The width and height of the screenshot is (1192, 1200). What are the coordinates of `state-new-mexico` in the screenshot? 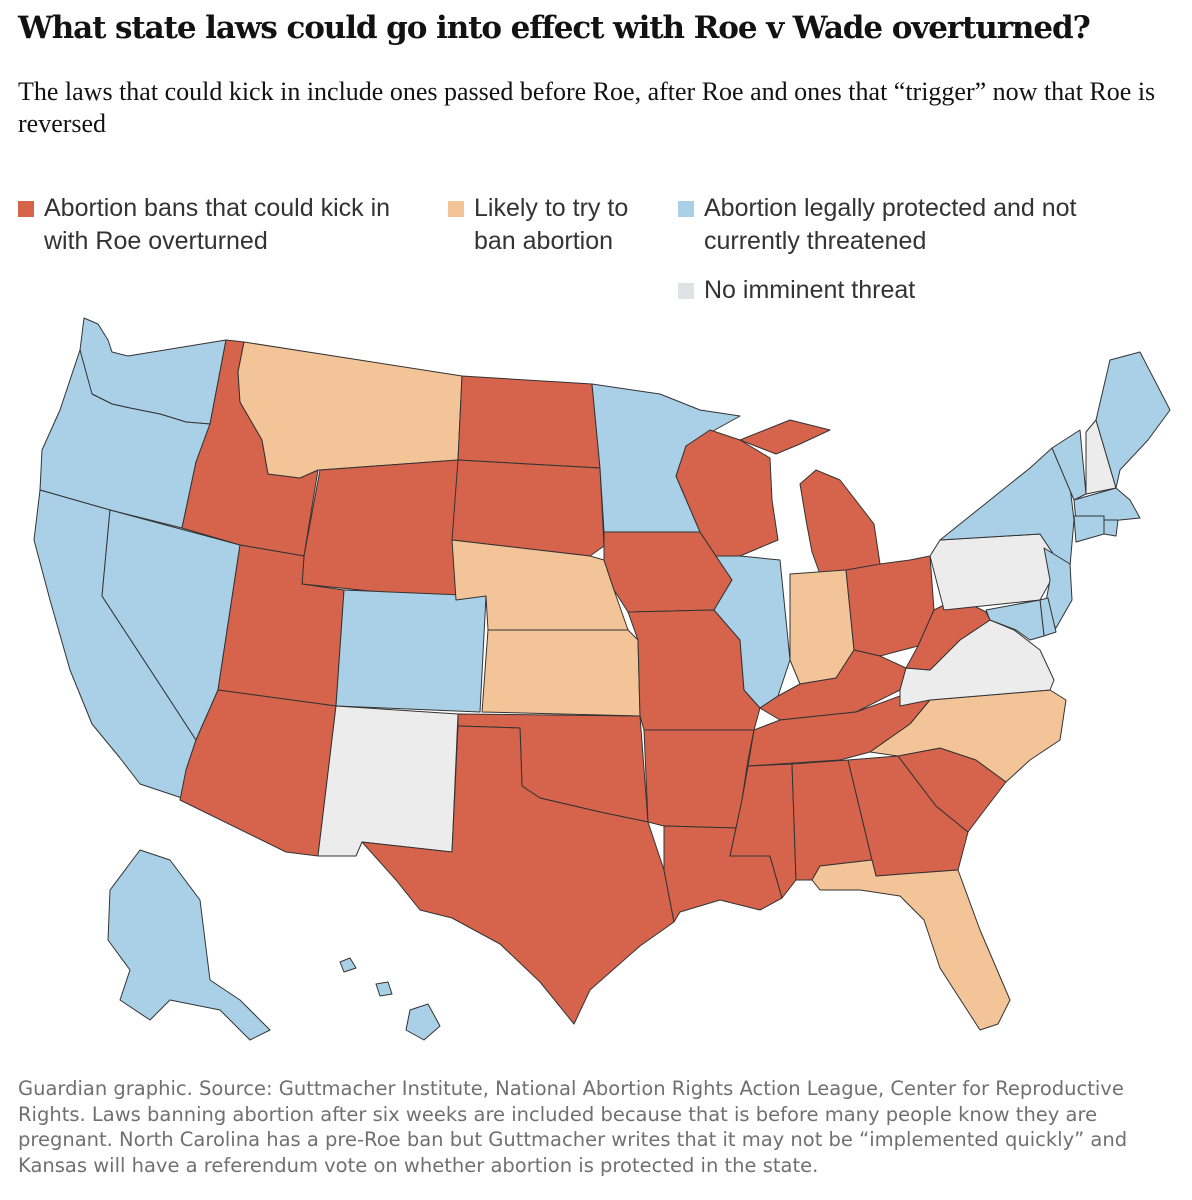 It's located at (388, 781).